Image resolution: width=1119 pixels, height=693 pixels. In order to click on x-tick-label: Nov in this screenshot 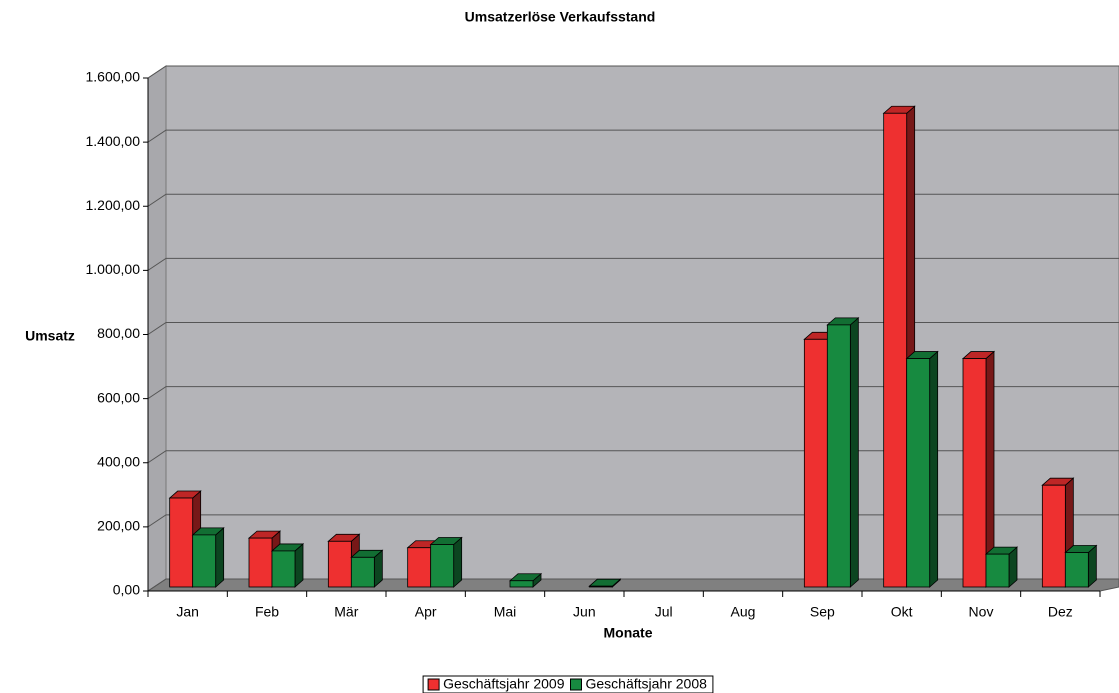, I will do `click(981, 612)`.